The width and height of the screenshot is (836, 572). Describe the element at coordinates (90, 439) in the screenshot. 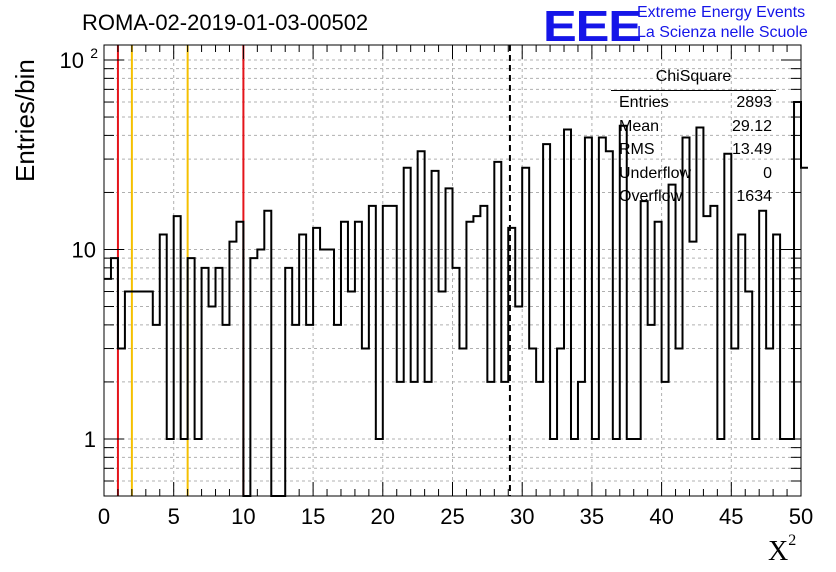

I see `y-tick-label: 1` at that location.